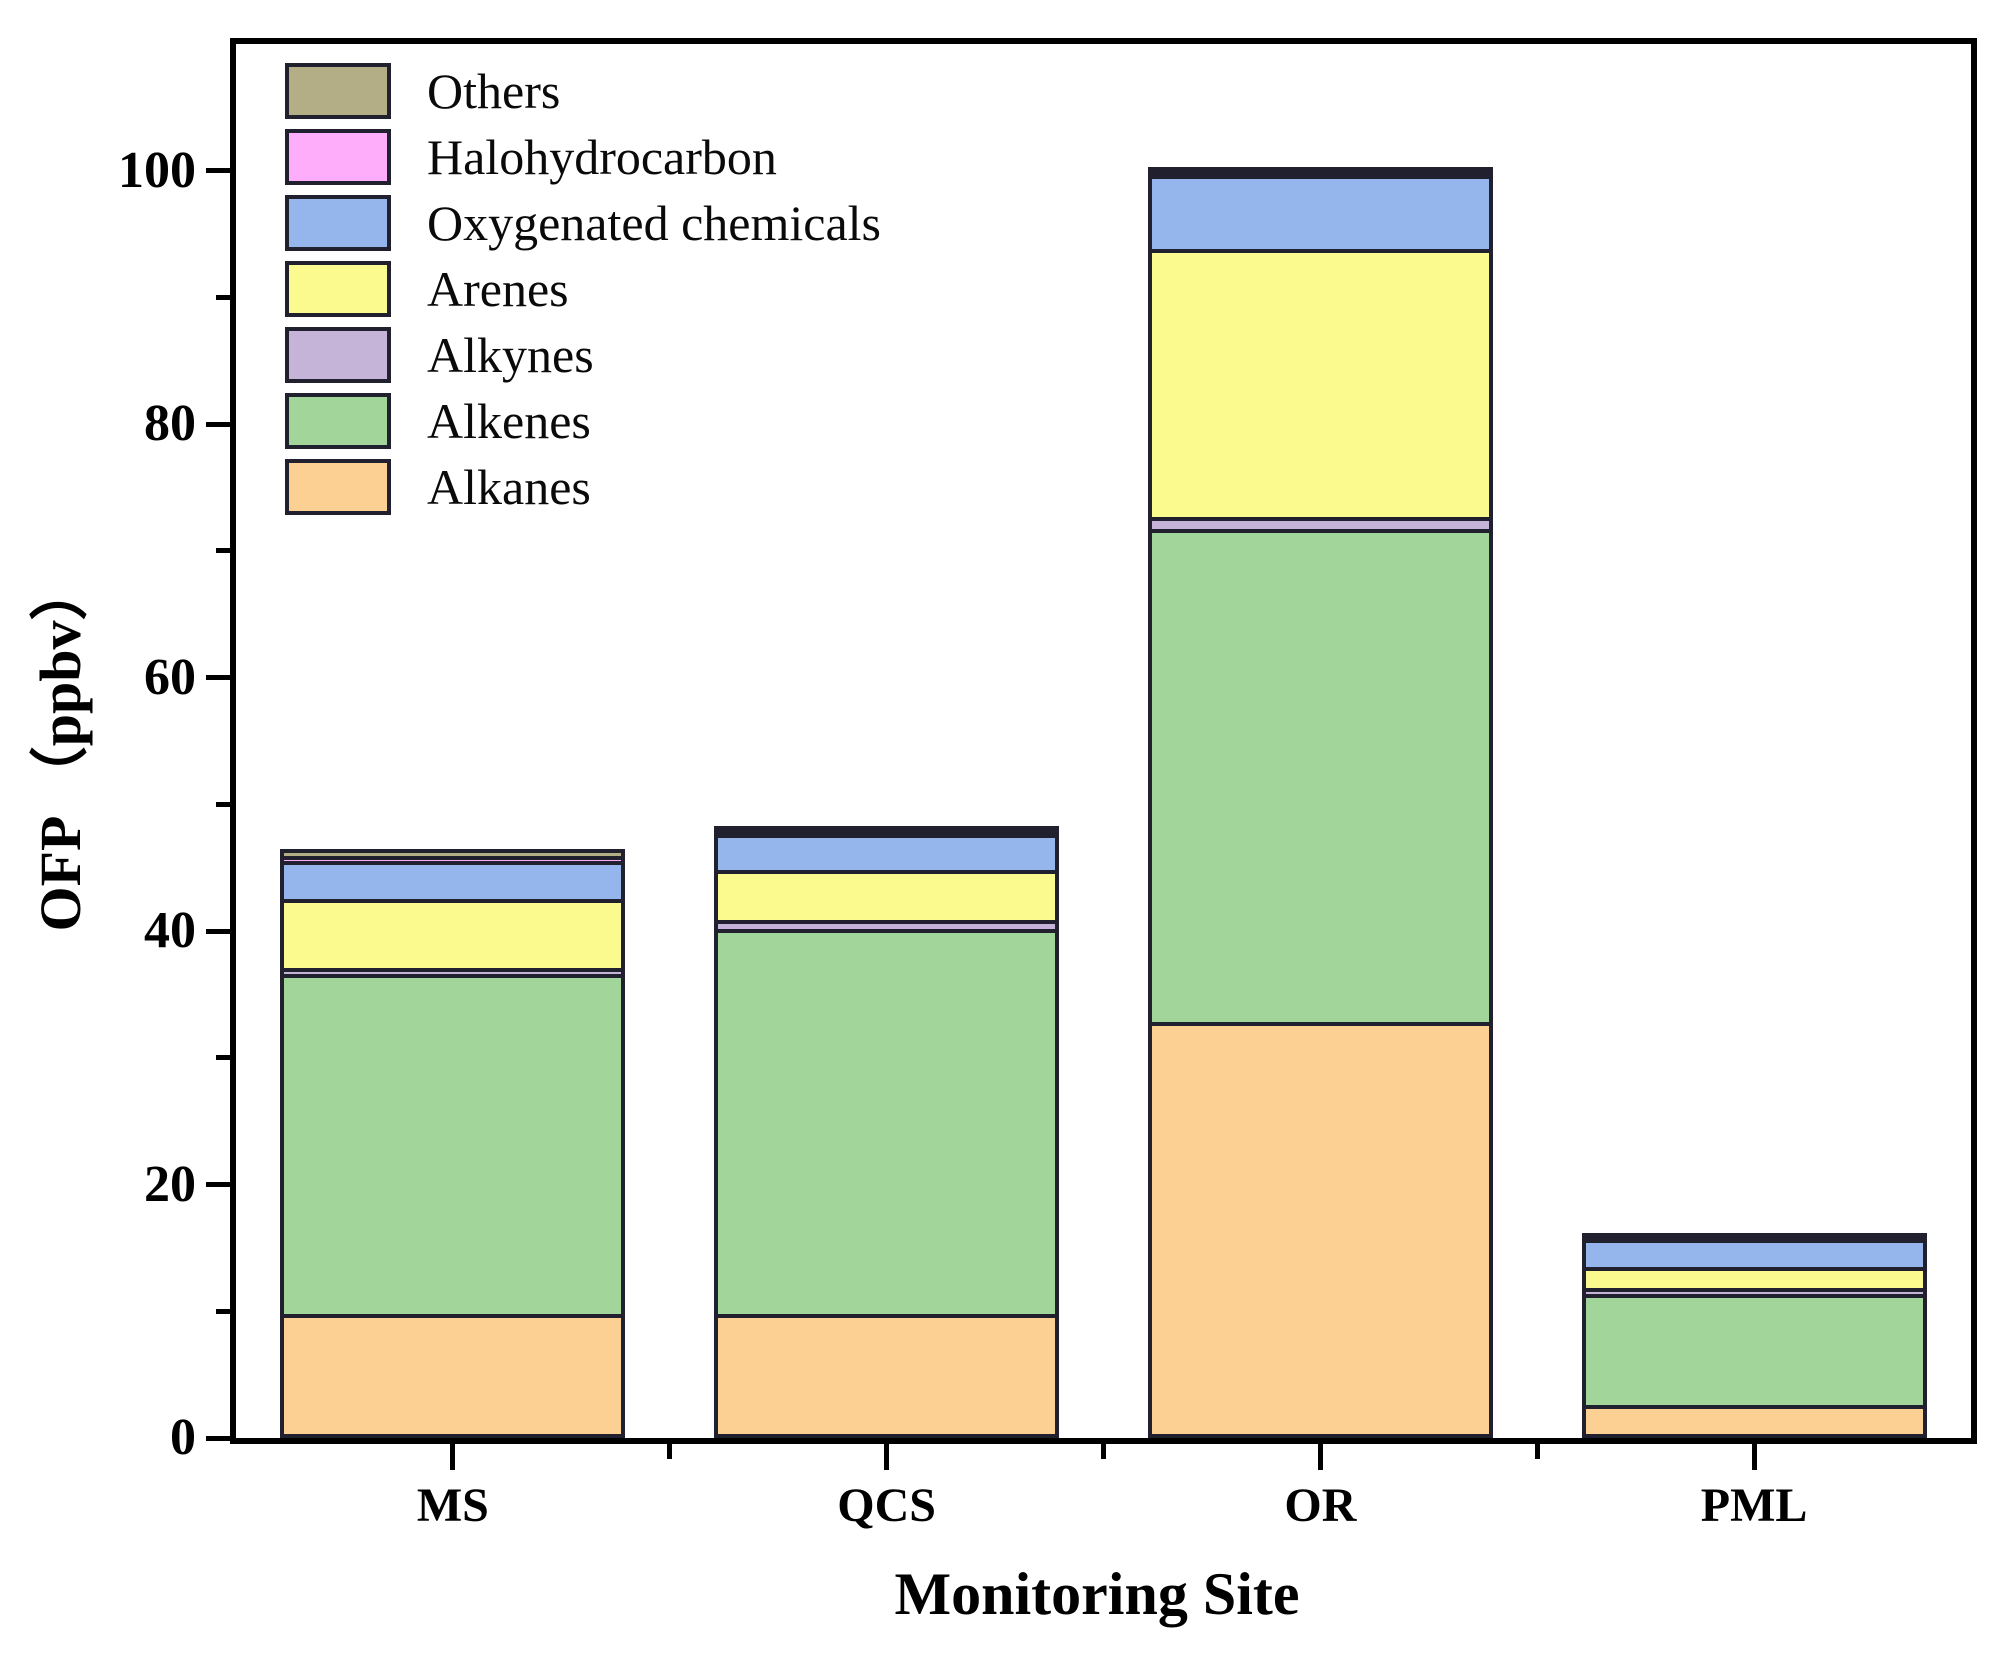 The height and width of the screenshot is (1663, 2008). I want to click on bar-segment-OR-oxygenated-chemicals, so click(1320, 214).